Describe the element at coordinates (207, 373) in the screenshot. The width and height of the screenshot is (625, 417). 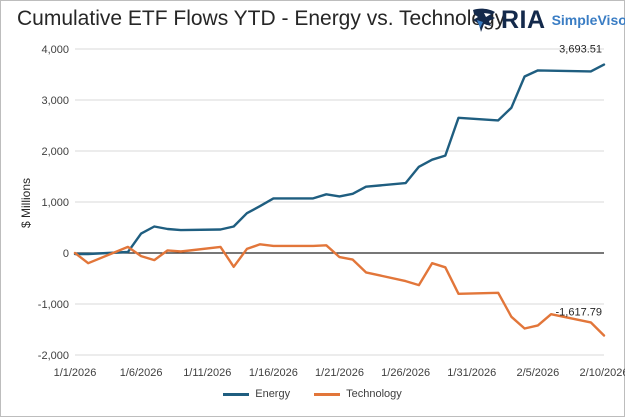
I see `x-tick-label: 1/11/2026` at that location.